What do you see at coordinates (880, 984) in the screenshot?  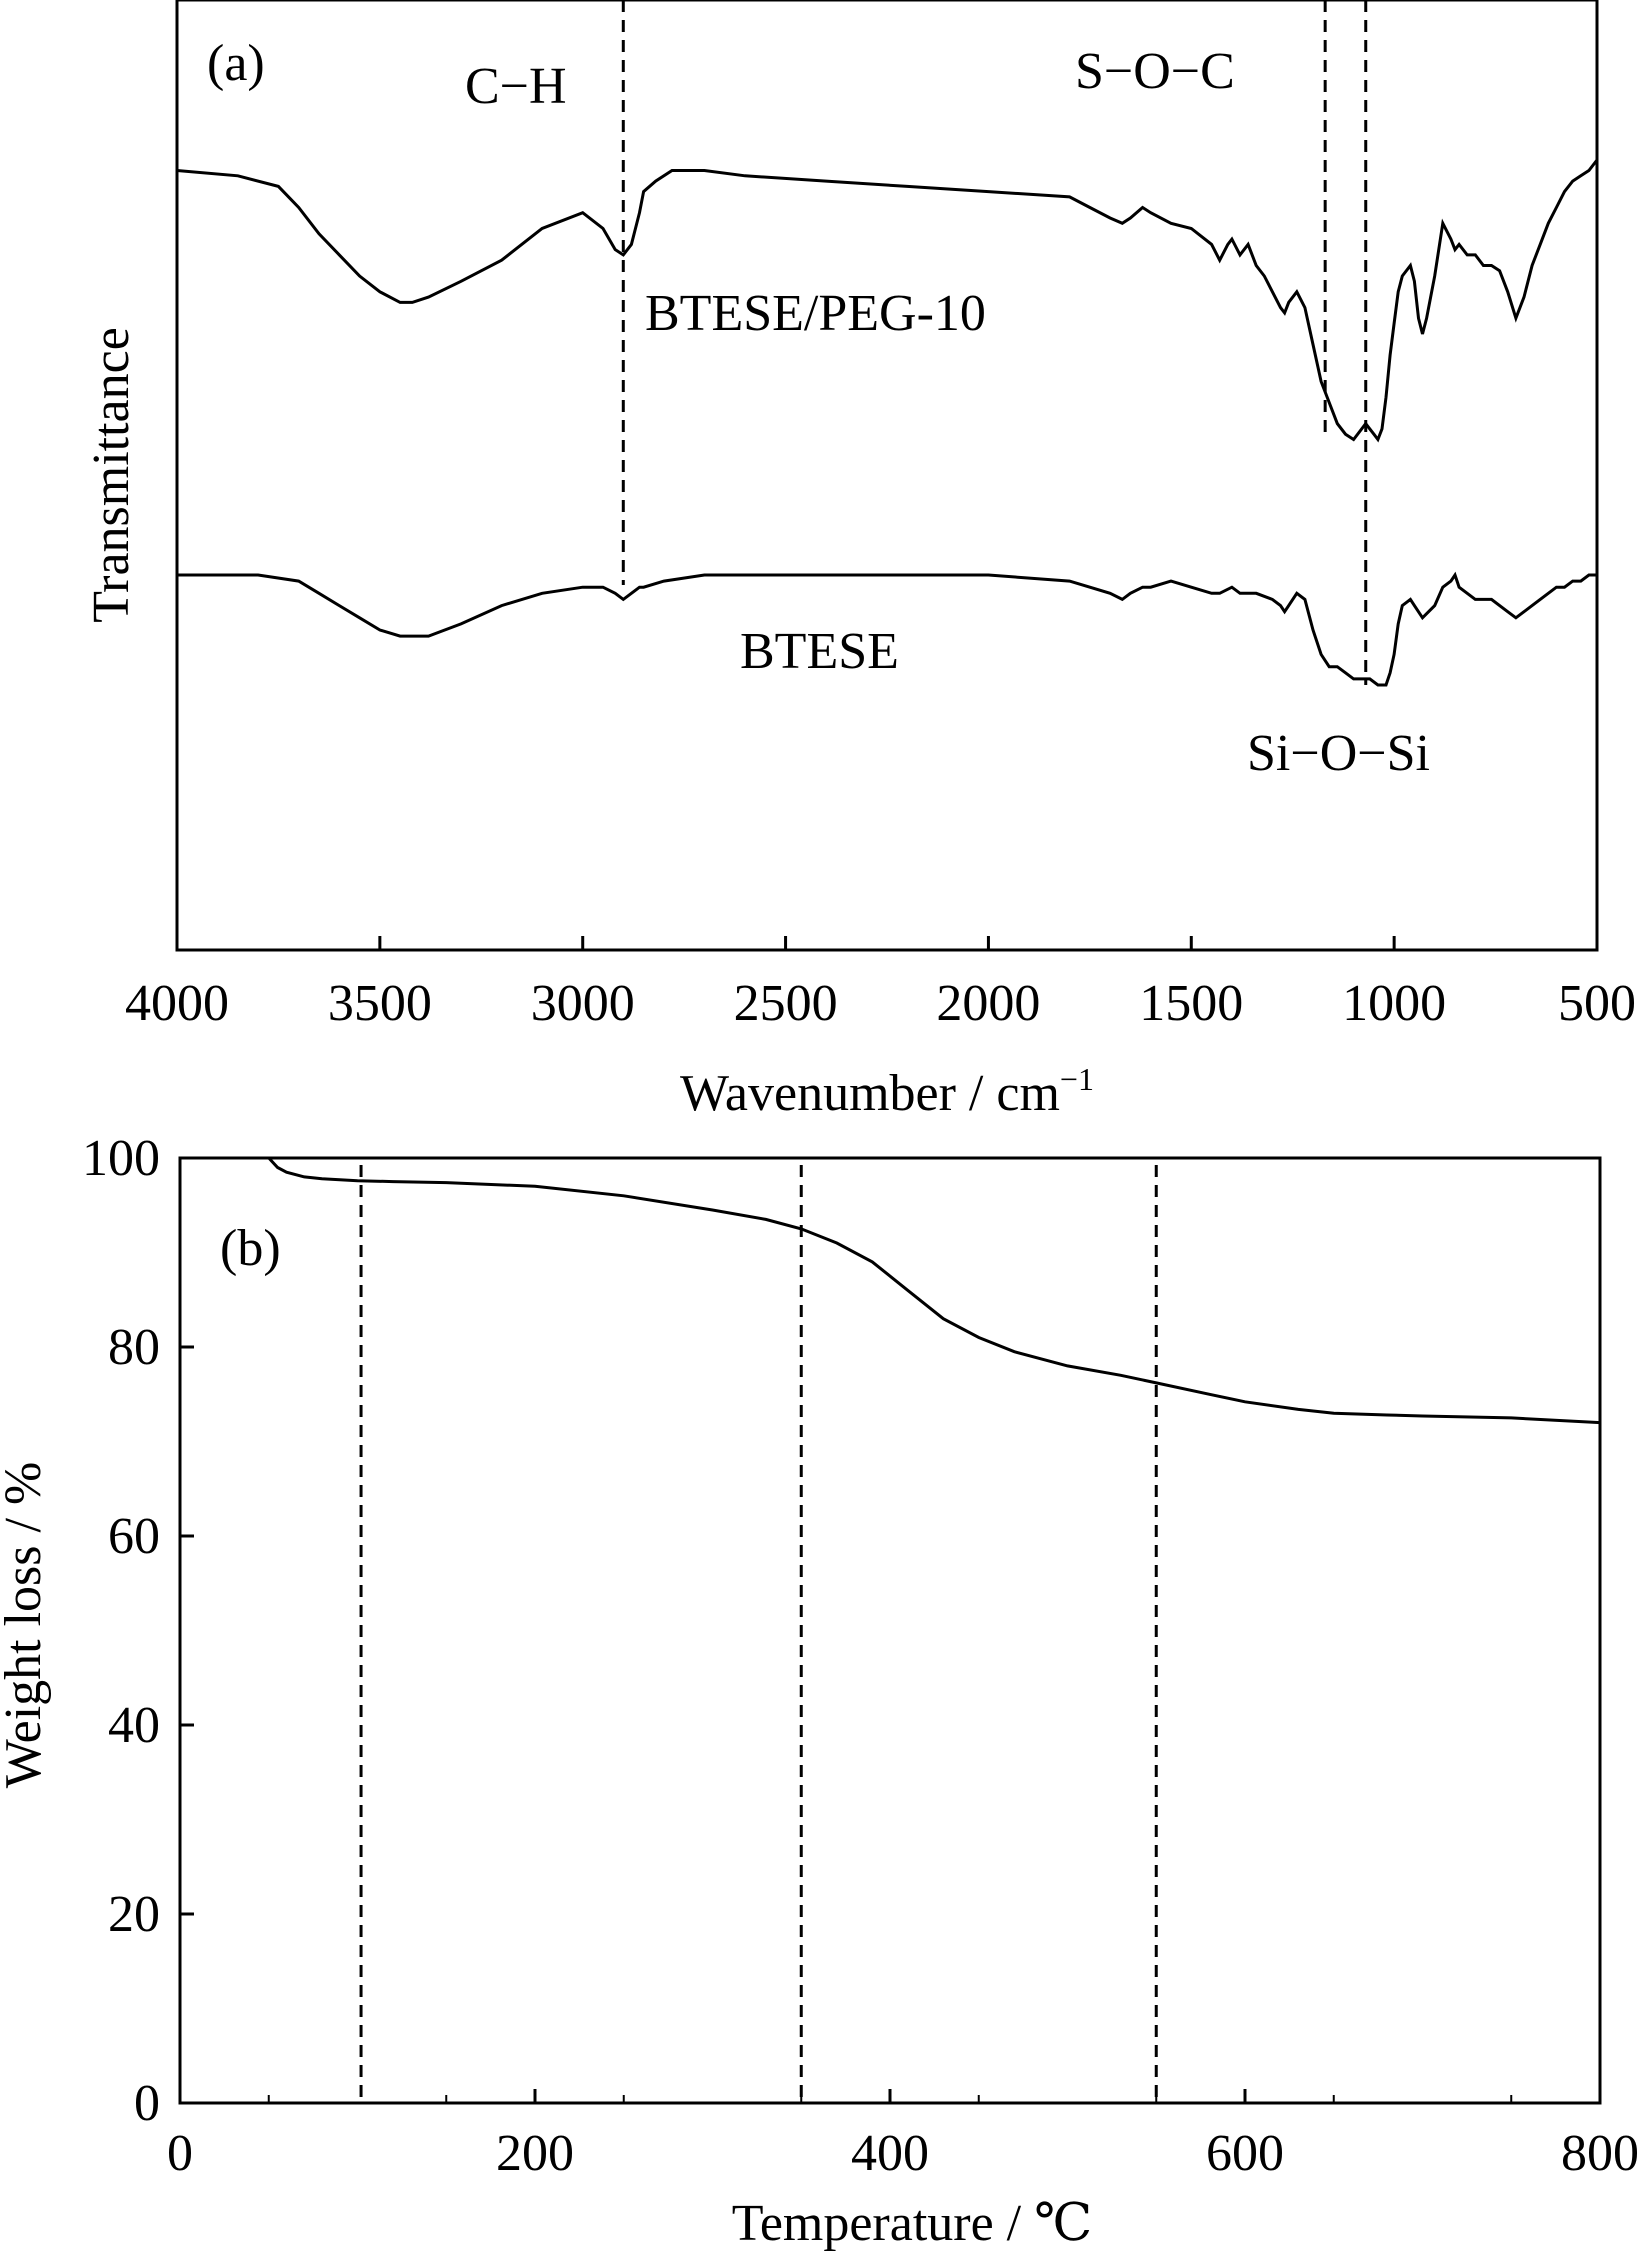 I see `ftir-x-ticks: 4000 3500 3000 2500 2000 1500 1000 500` at bounding box center [880, 984].